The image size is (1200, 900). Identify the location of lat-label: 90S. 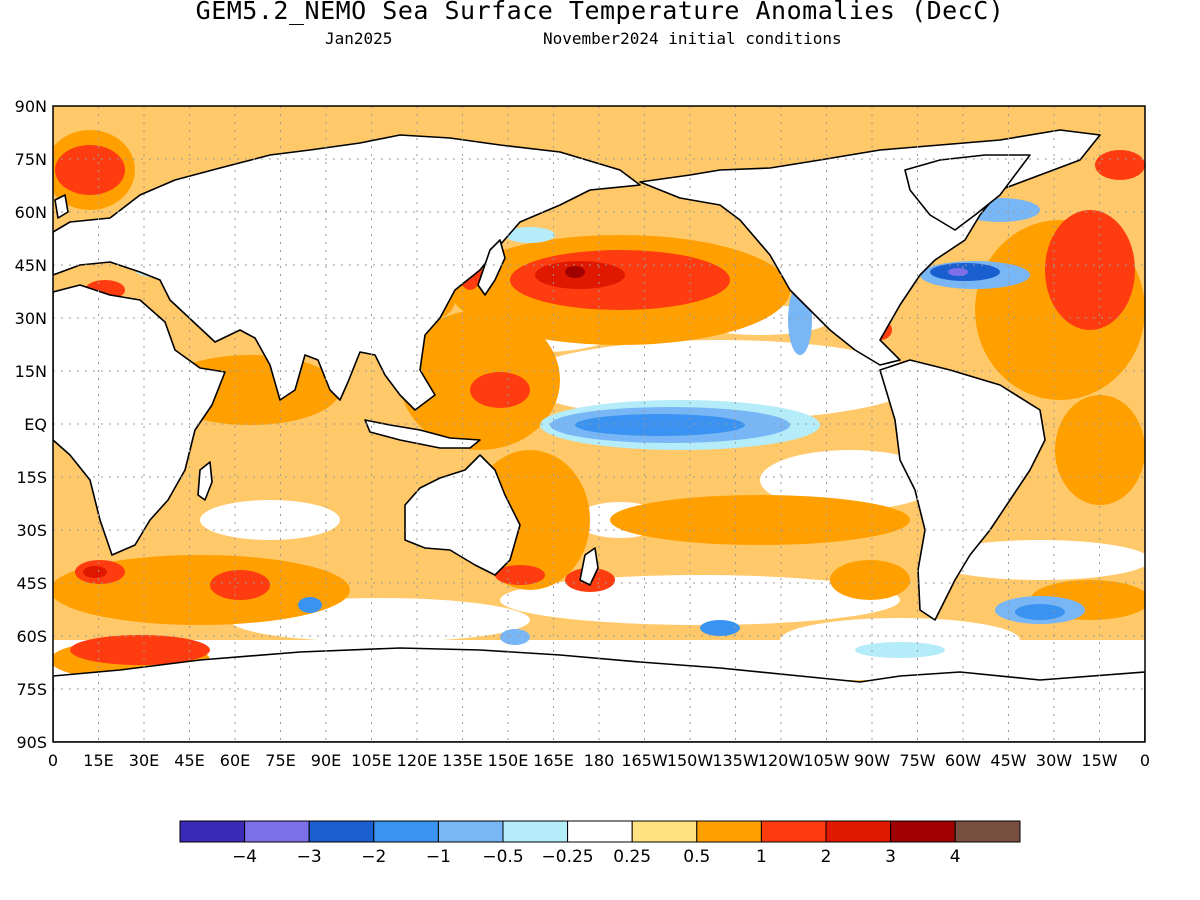
(31, 742).